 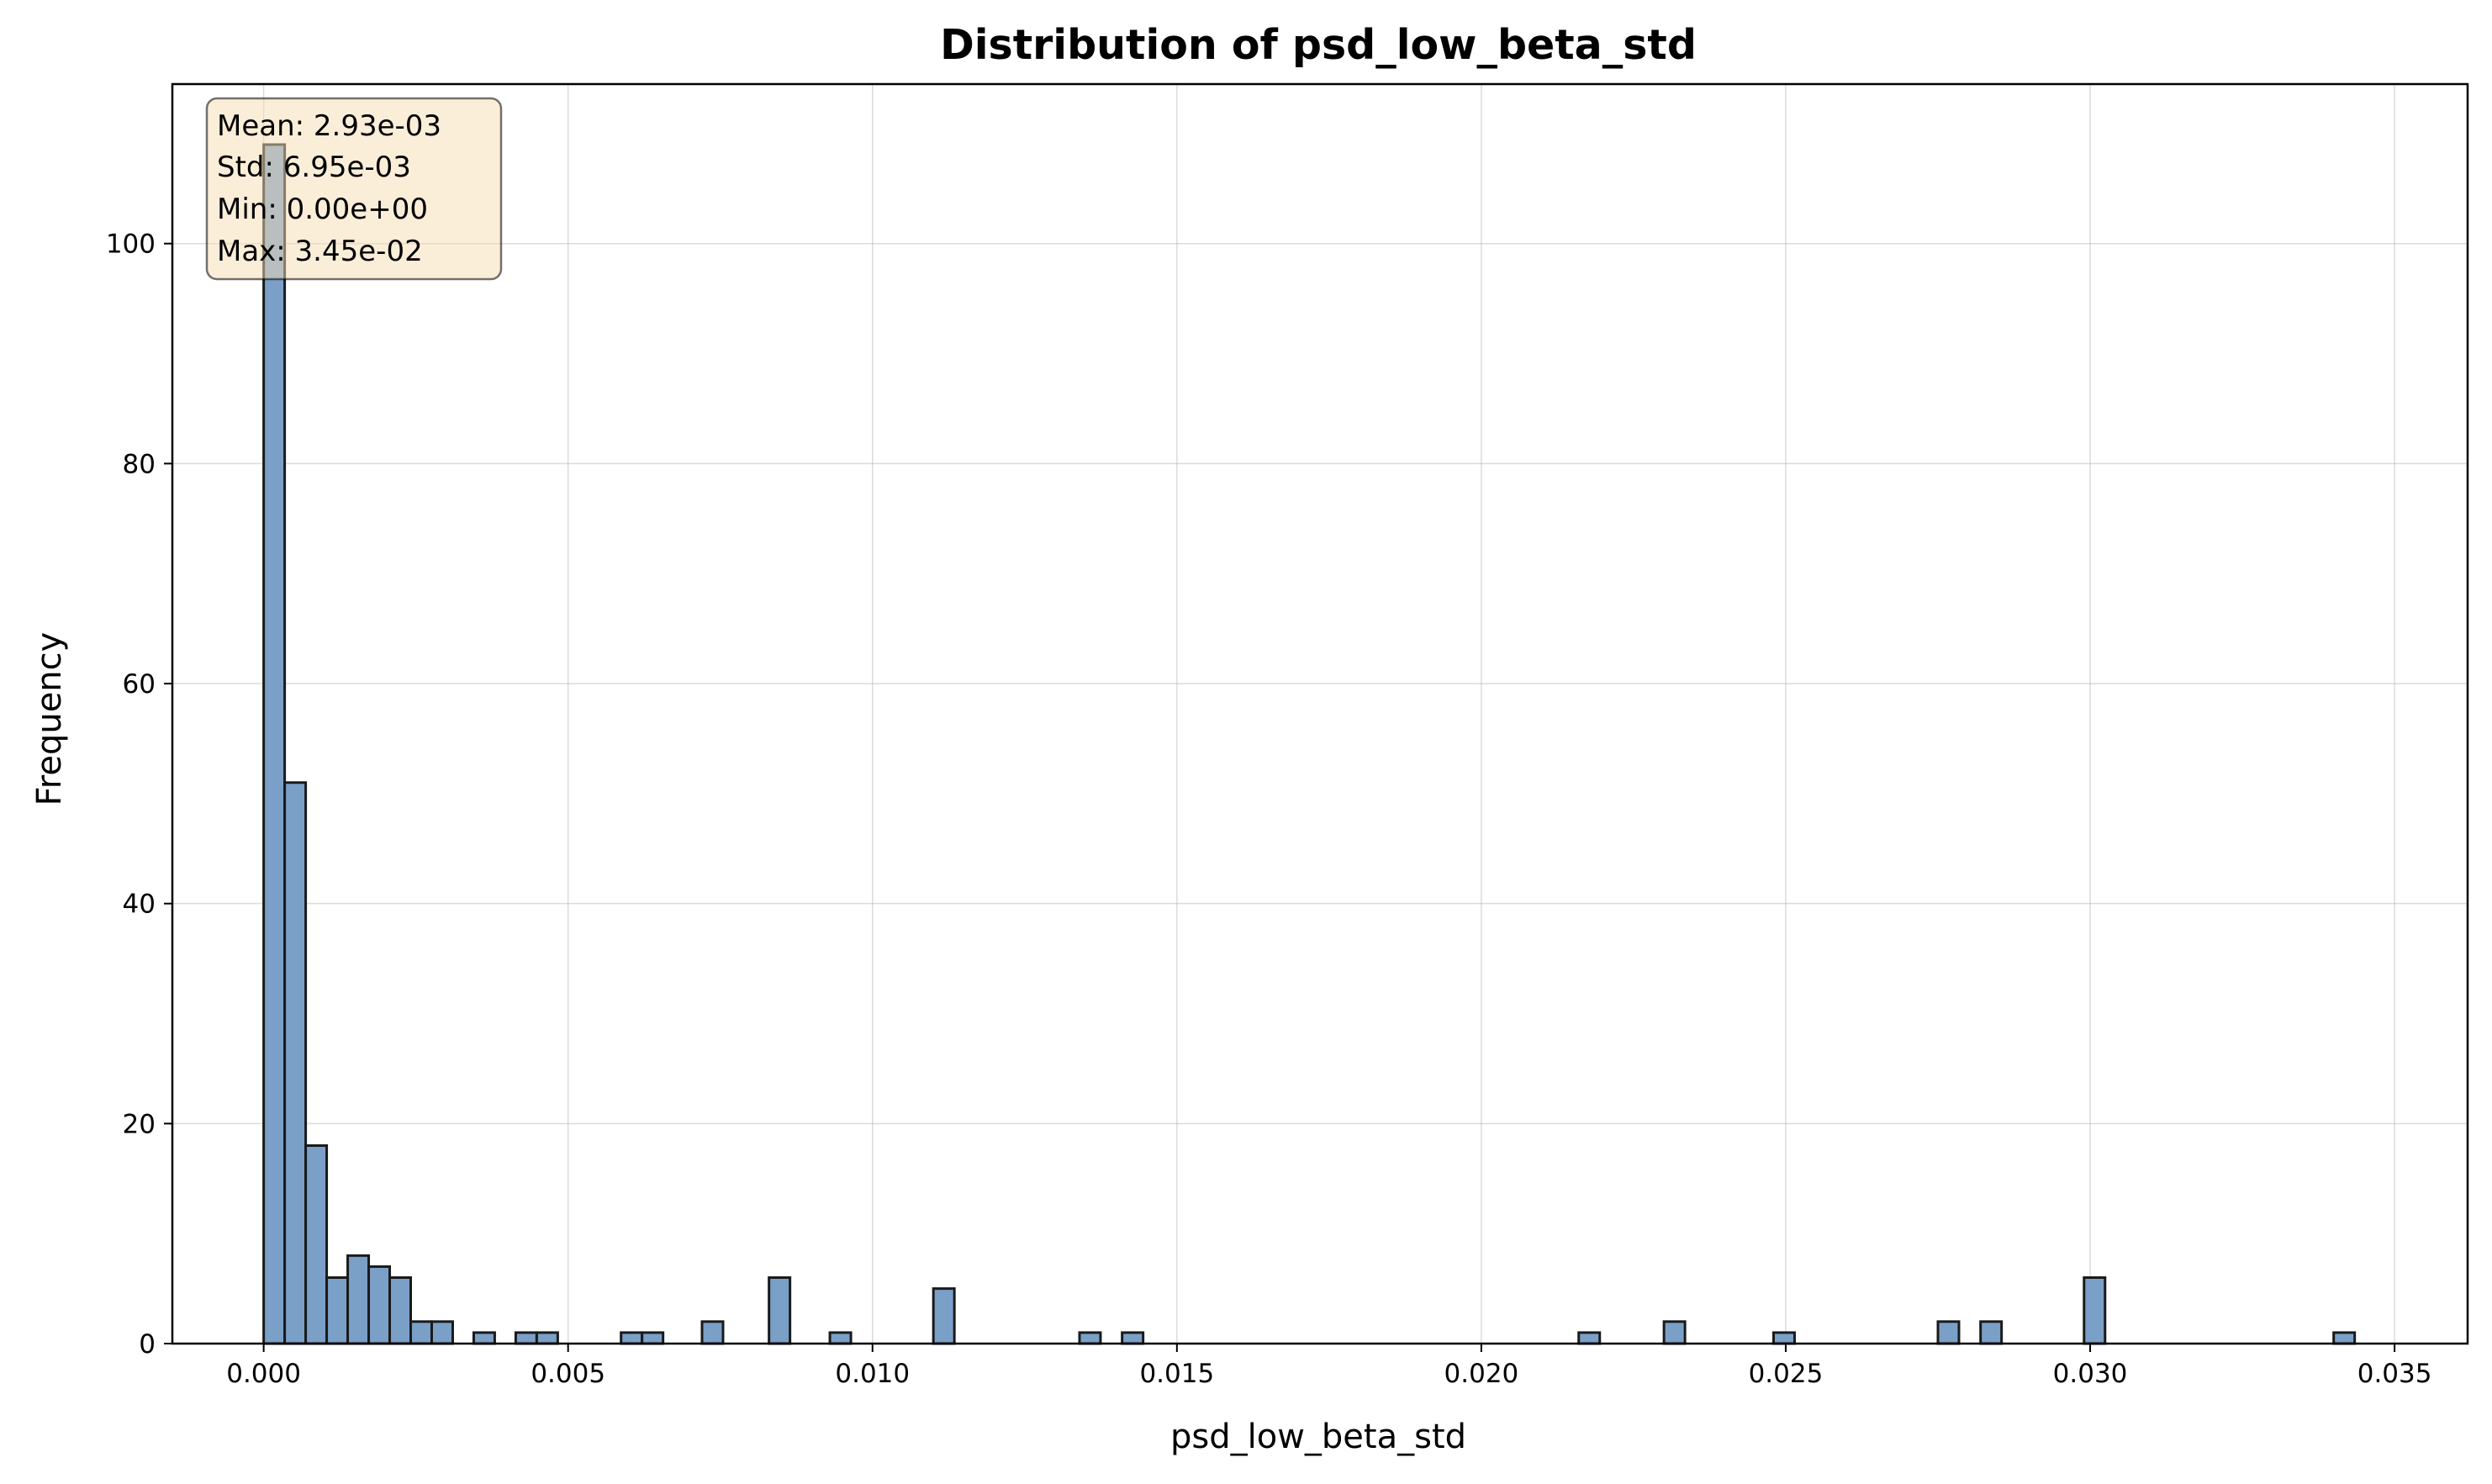 I want to click on x-axis-ticks: 0.000 0.005 0.010 0.015 0.020 0.025 0.030 0.035, so click(x=1328, y=1366).